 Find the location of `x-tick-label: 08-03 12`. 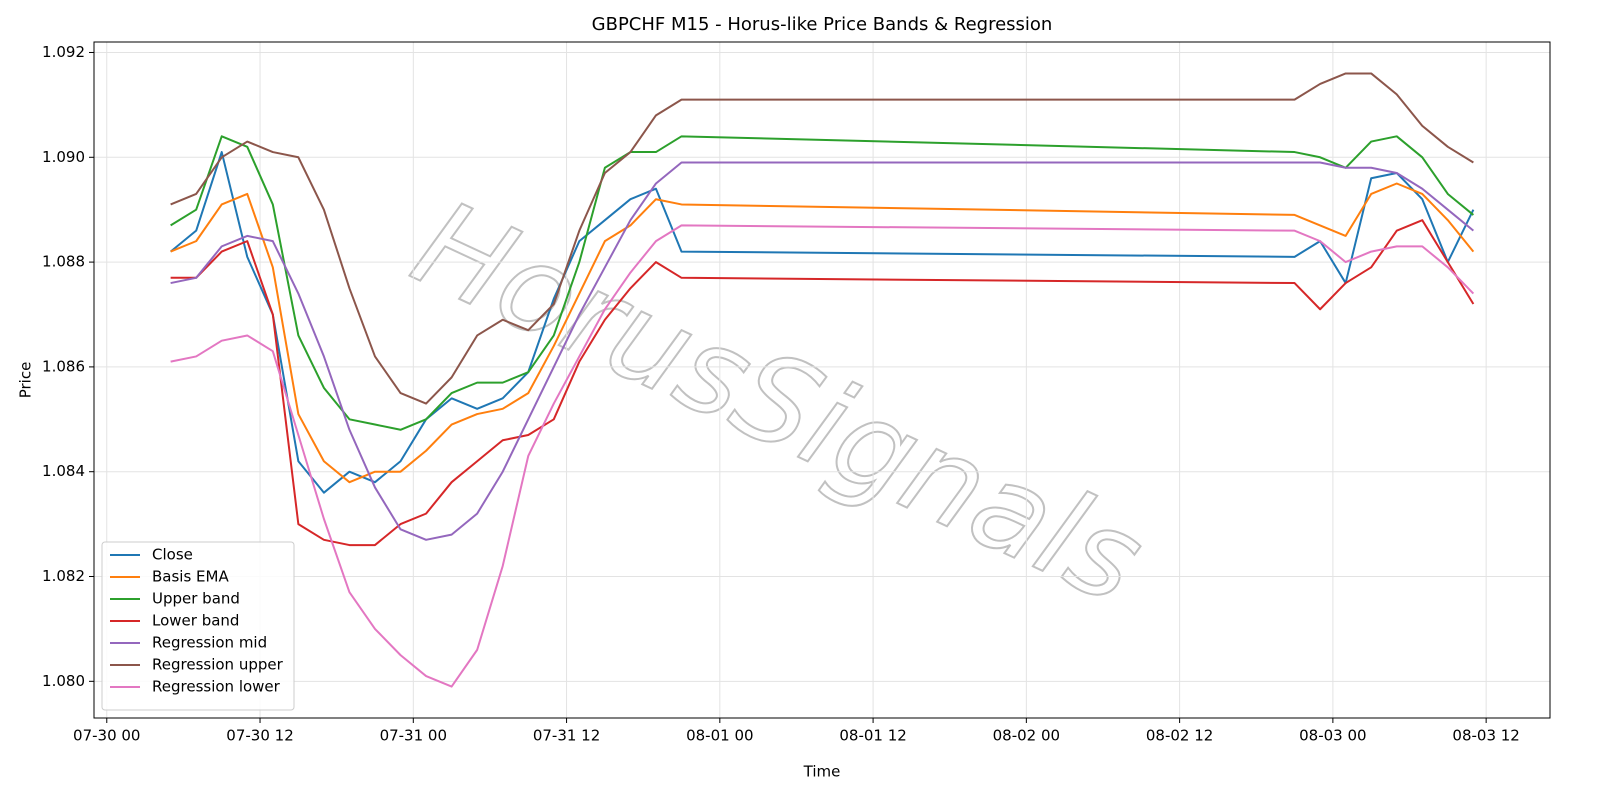

x-tick-label: 08-03 12 is located at coordinates (1485, 736).